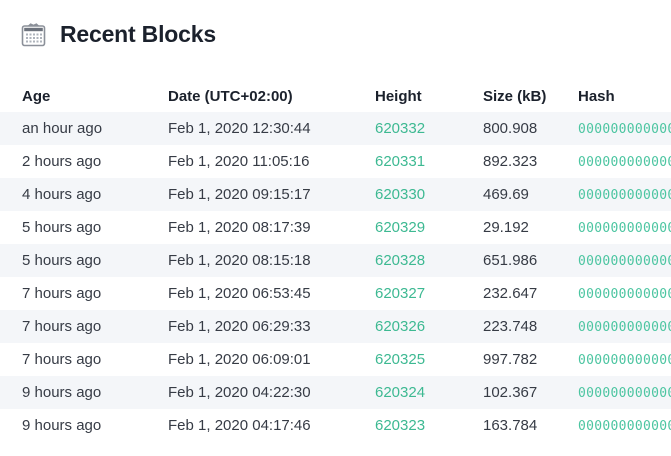 Image resolution: width=671 pixels, height=456 pixels. I want to click on age-cell: 2 hours ago, so click(62, 161).